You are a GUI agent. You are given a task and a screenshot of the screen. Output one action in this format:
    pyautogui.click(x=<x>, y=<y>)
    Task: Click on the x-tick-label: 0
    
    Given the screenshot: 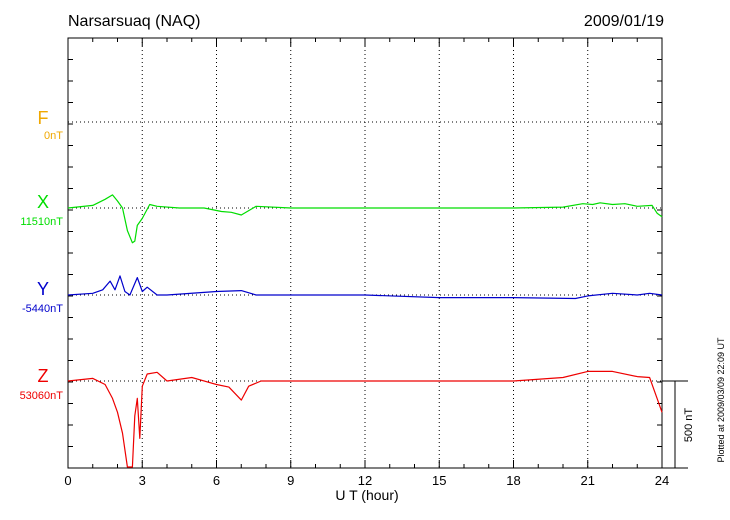 What is the action you would take?
    pyautogui.click(x=67, y=480)
    